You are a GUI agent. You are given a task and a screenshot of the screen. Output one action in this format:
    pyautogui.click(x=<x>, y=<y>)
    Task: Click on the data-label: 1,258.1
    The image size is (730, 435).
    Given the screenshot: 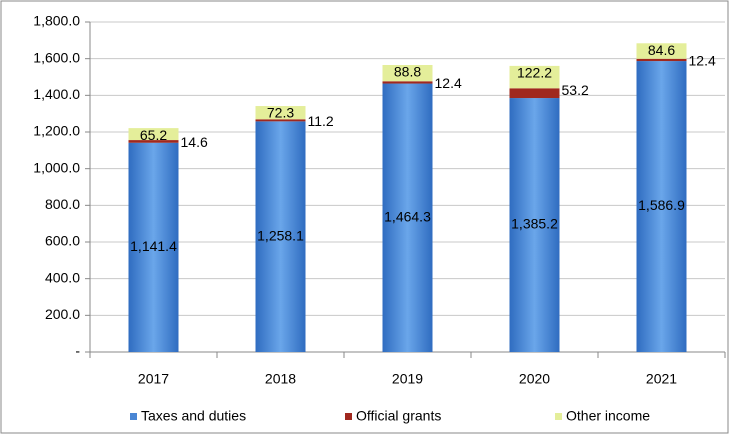 What is the action you would take?
    pyautogui.click(x=280, y=235)
    